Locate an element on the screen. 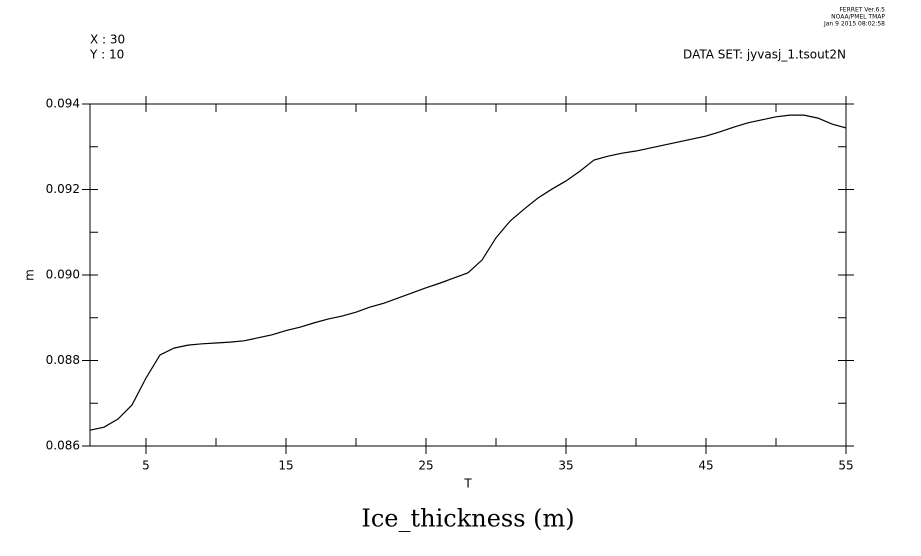 The height and width of the screenshot is (556, 921). y-tick-label: 0.086 is located at coordinates (63, 446).